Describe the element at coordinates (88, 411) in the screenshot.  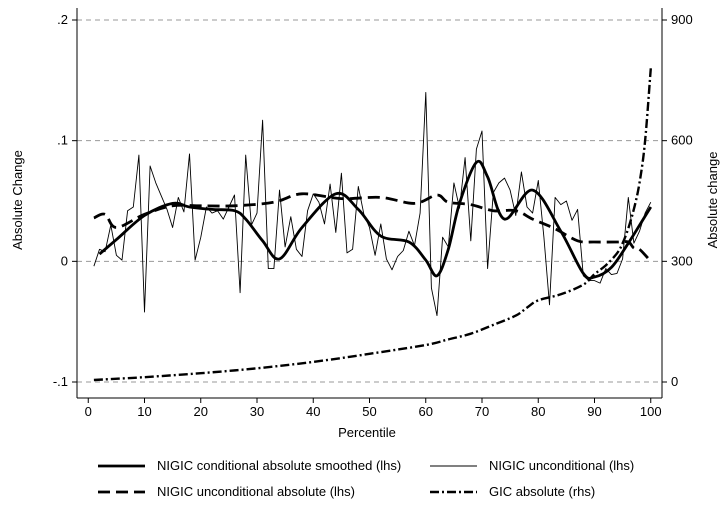
I see `x-tick-label: 0` at that location.